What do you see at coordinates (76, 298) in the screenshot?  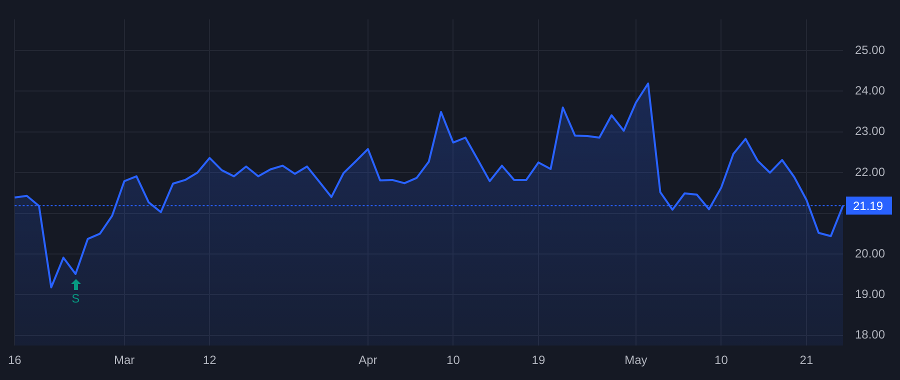 I see `annotation: S` at bounding box center [76, 298].